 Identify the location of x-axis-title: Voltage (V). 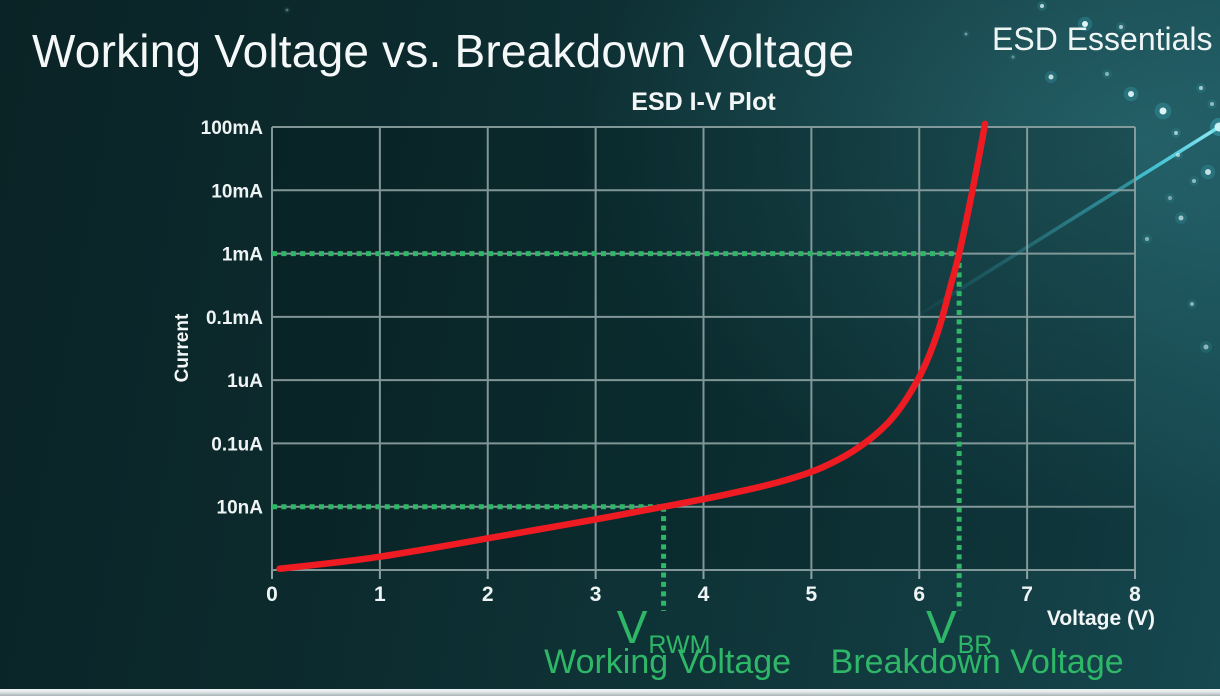
(1100, 618).